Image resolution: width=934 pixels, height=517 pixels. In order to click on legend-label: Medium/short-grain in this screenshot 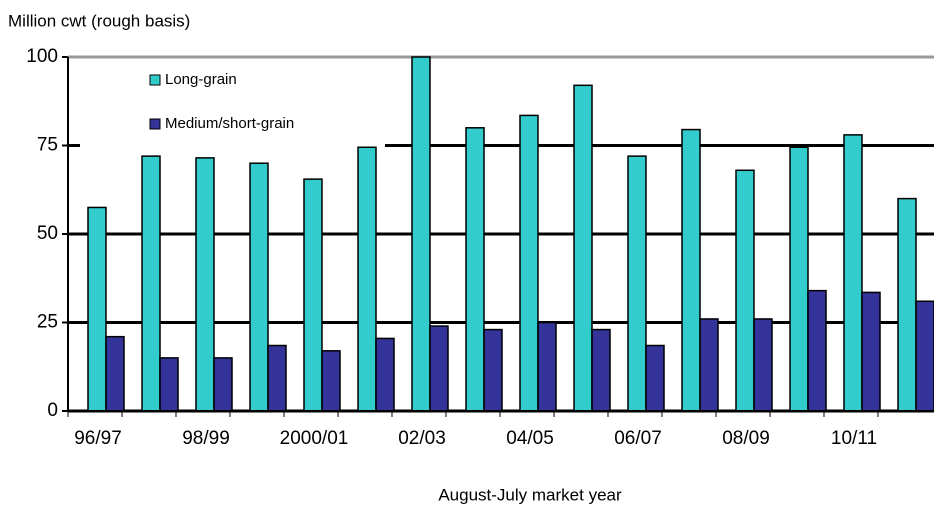, I will do `click(229, 123)`.